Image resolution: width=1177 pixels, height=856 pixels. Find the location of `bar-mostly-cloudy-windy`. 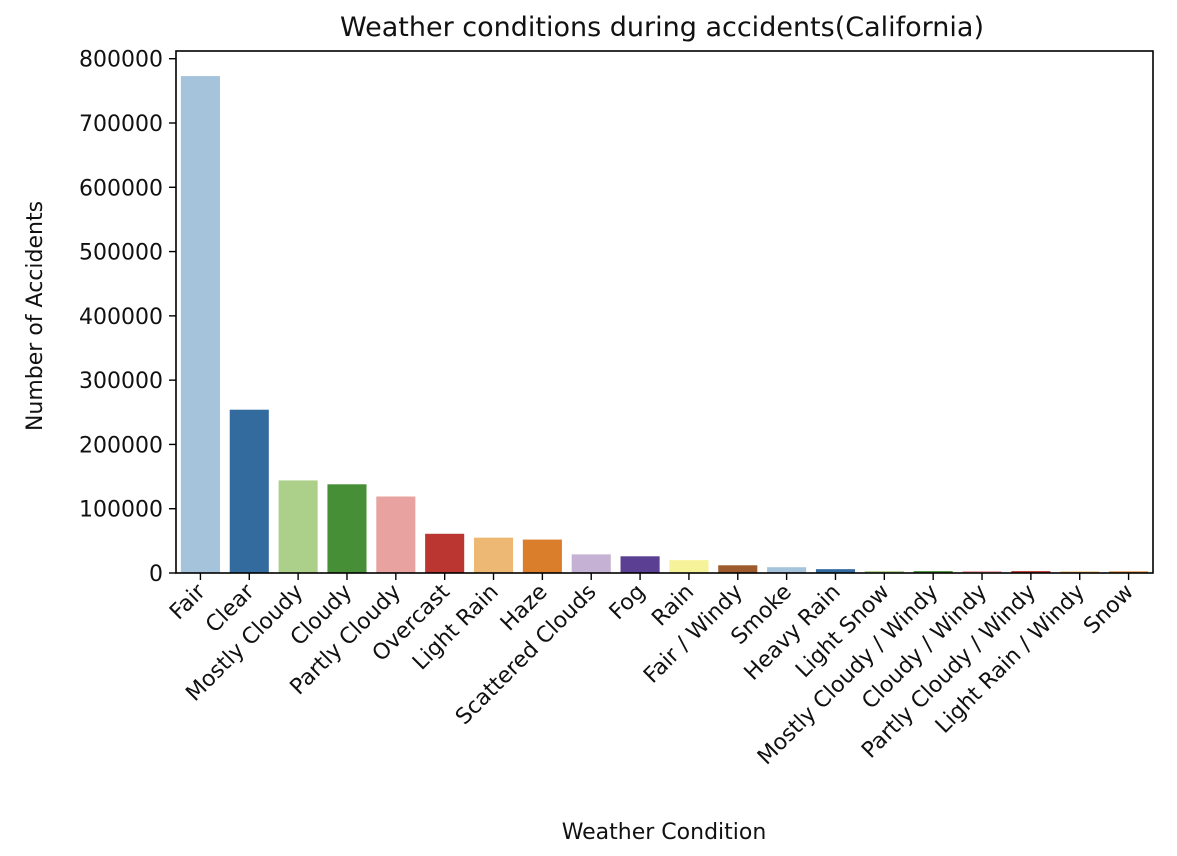

bar-mostly-cloudy-windy is located at coordinates (933, 572).